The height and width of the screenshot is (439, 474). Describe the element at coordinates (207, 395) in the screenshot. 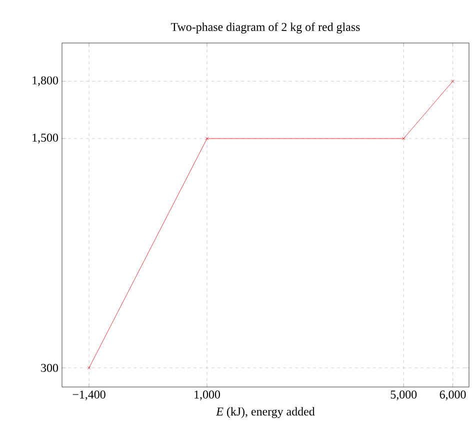

I see `x-tick-label: 1,000` at that location.